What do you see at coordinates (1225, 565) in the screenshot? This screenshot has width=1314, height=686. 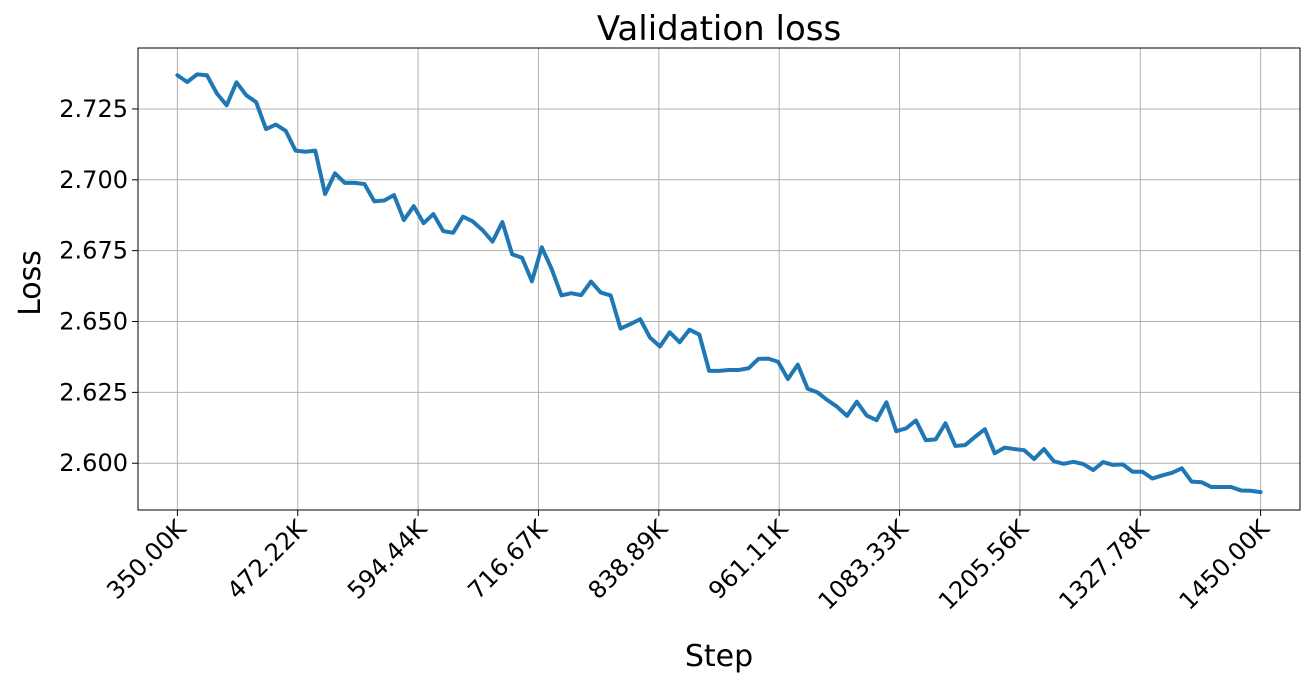 I see `x-tick-label: 1450.00K` at bounding box center [1225, 565].